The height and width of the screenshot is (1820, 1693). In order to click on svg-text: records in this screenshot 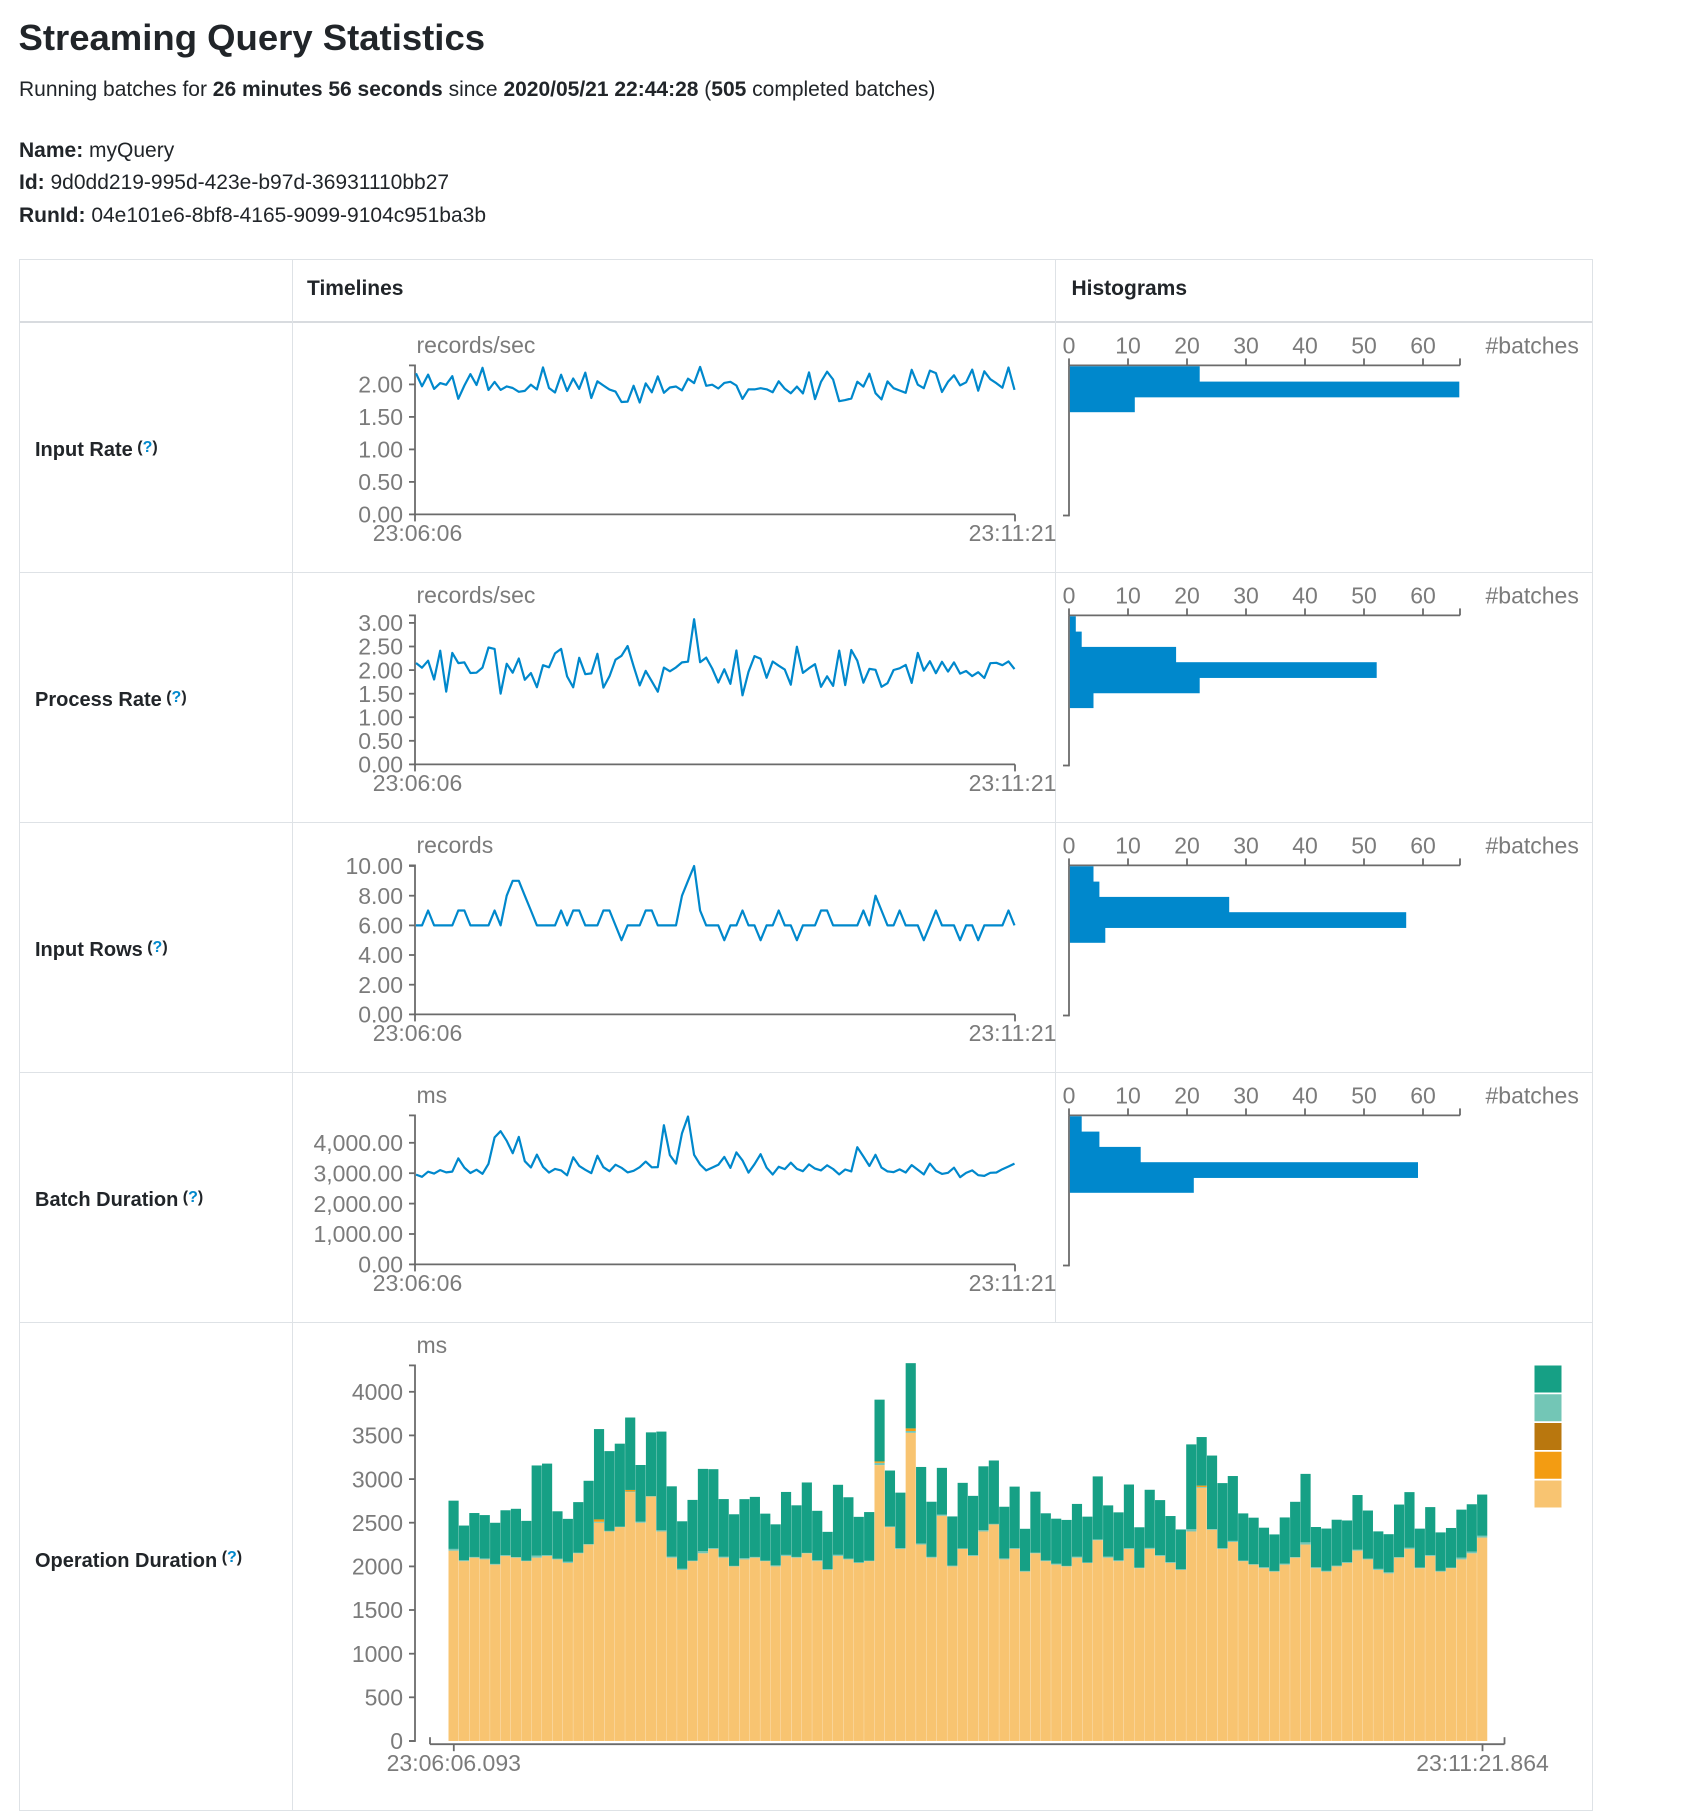, I will do `click(454, 845)`.